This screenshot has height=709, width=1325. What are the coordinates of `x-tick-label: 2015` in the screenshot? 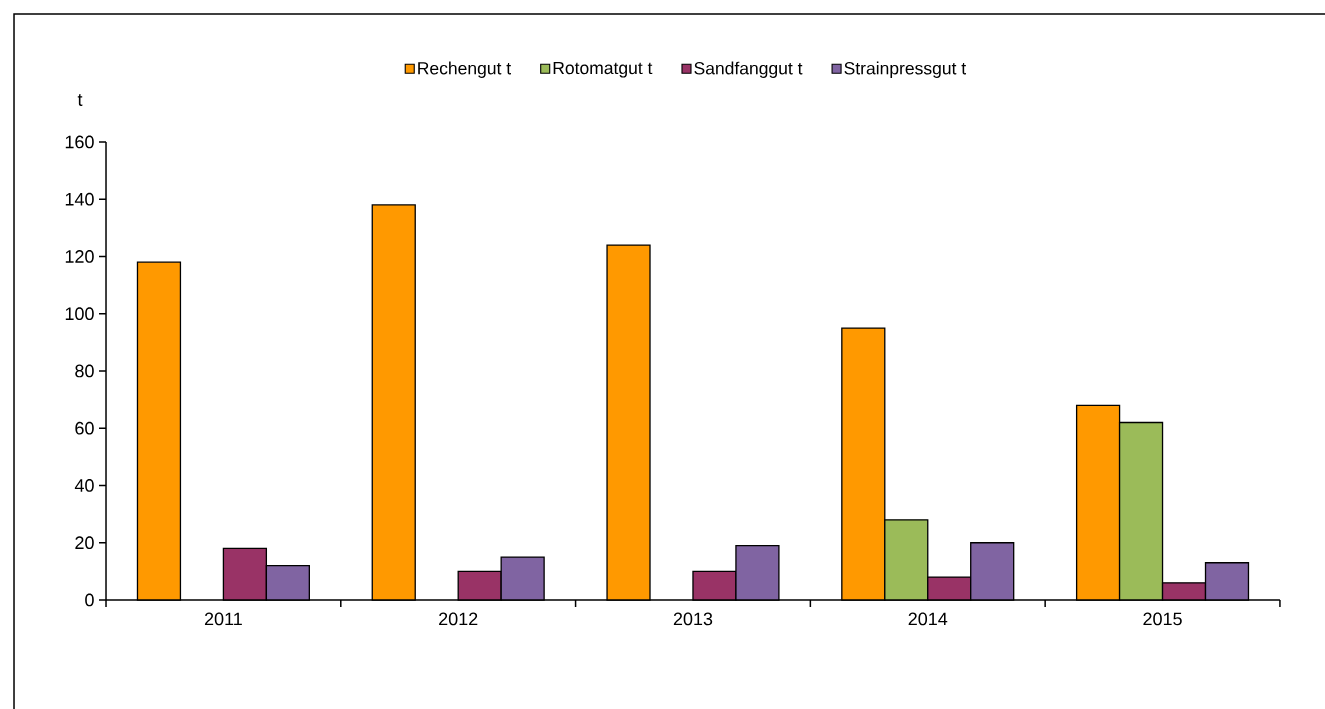 It's located at (1162, 619).